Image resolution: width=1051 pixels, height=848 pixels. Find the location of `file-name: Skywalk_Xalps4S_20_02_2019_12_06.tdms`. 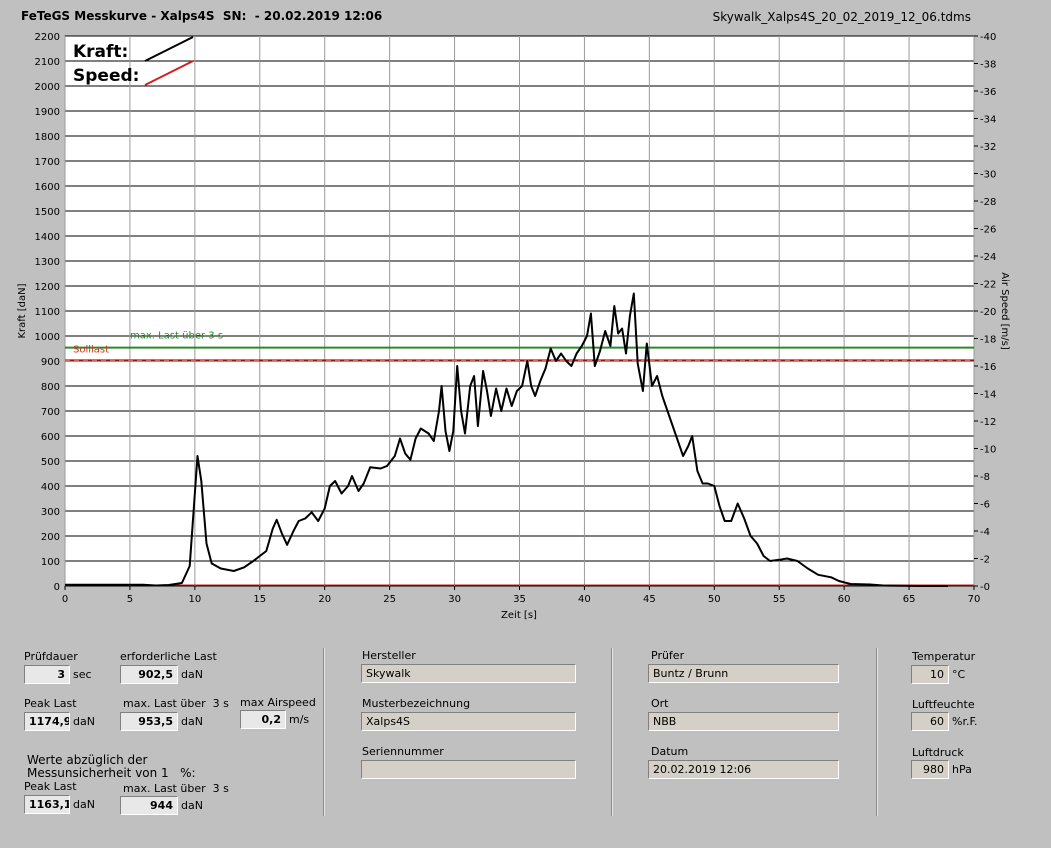

file-name: Skywalk_Xalps4S_20_02_2019_12_06.tdms is located at coordinates (841, 17).